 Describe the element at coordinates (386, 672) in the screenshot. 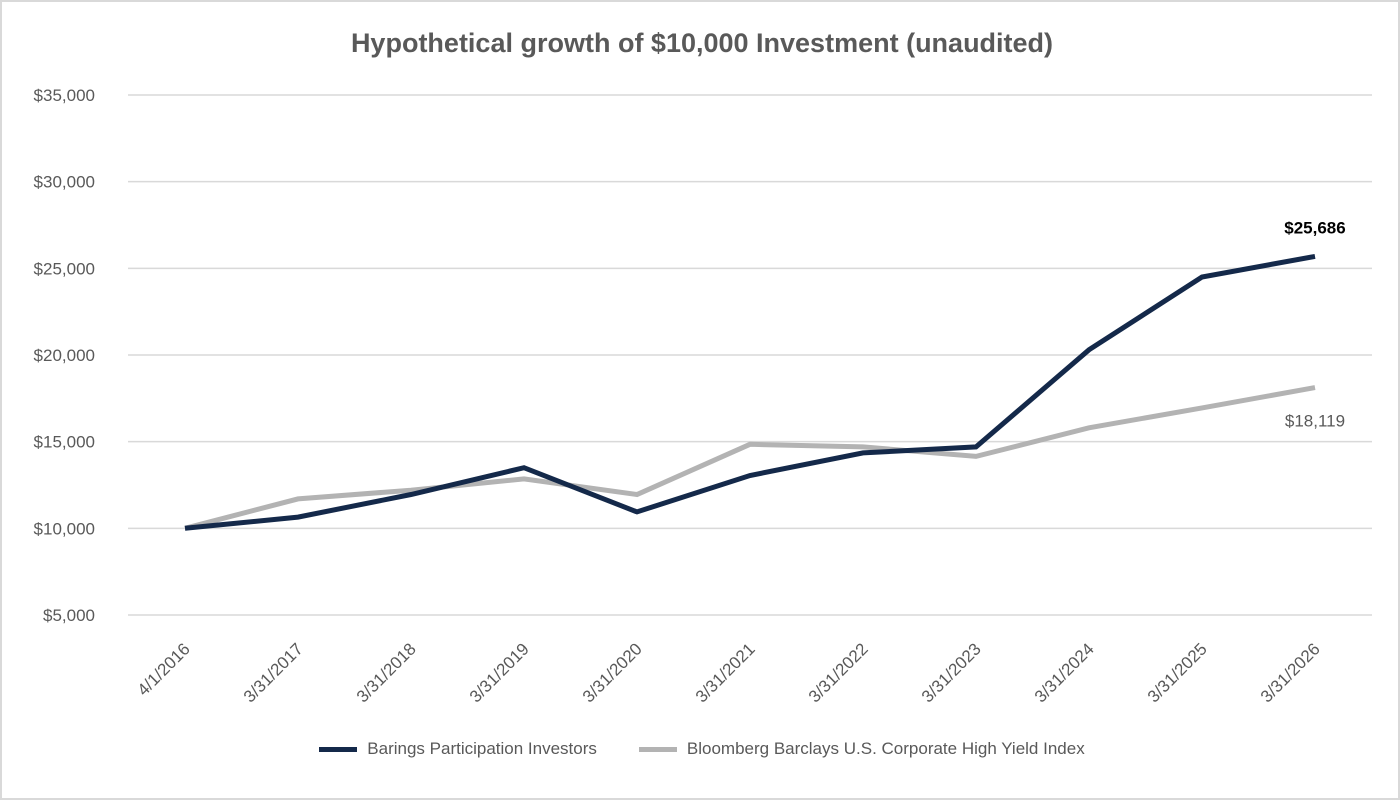

I see `x-tick-label: 3/31/2018` at that location.